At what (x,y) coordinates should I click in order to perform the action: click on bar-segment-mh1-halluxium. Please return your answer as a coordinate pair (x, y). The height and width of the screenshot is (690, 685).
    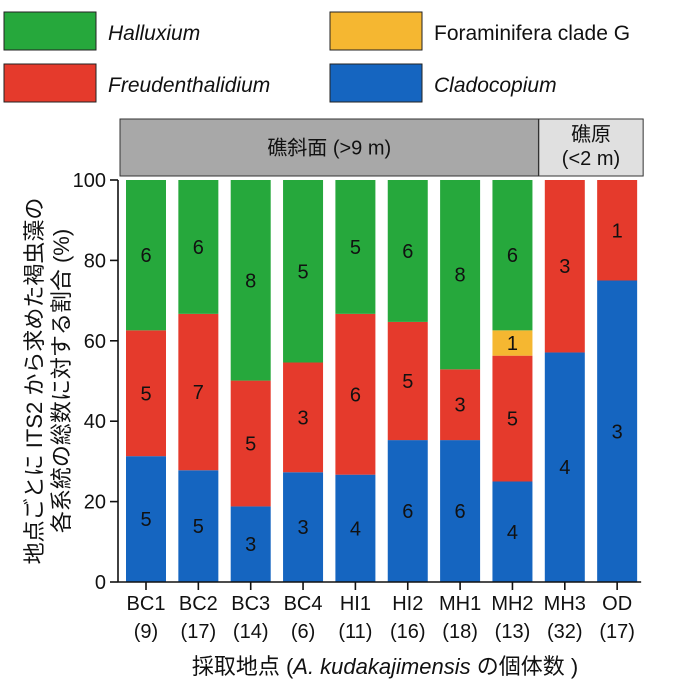
    Looking at the image, I should click on (460, 275).